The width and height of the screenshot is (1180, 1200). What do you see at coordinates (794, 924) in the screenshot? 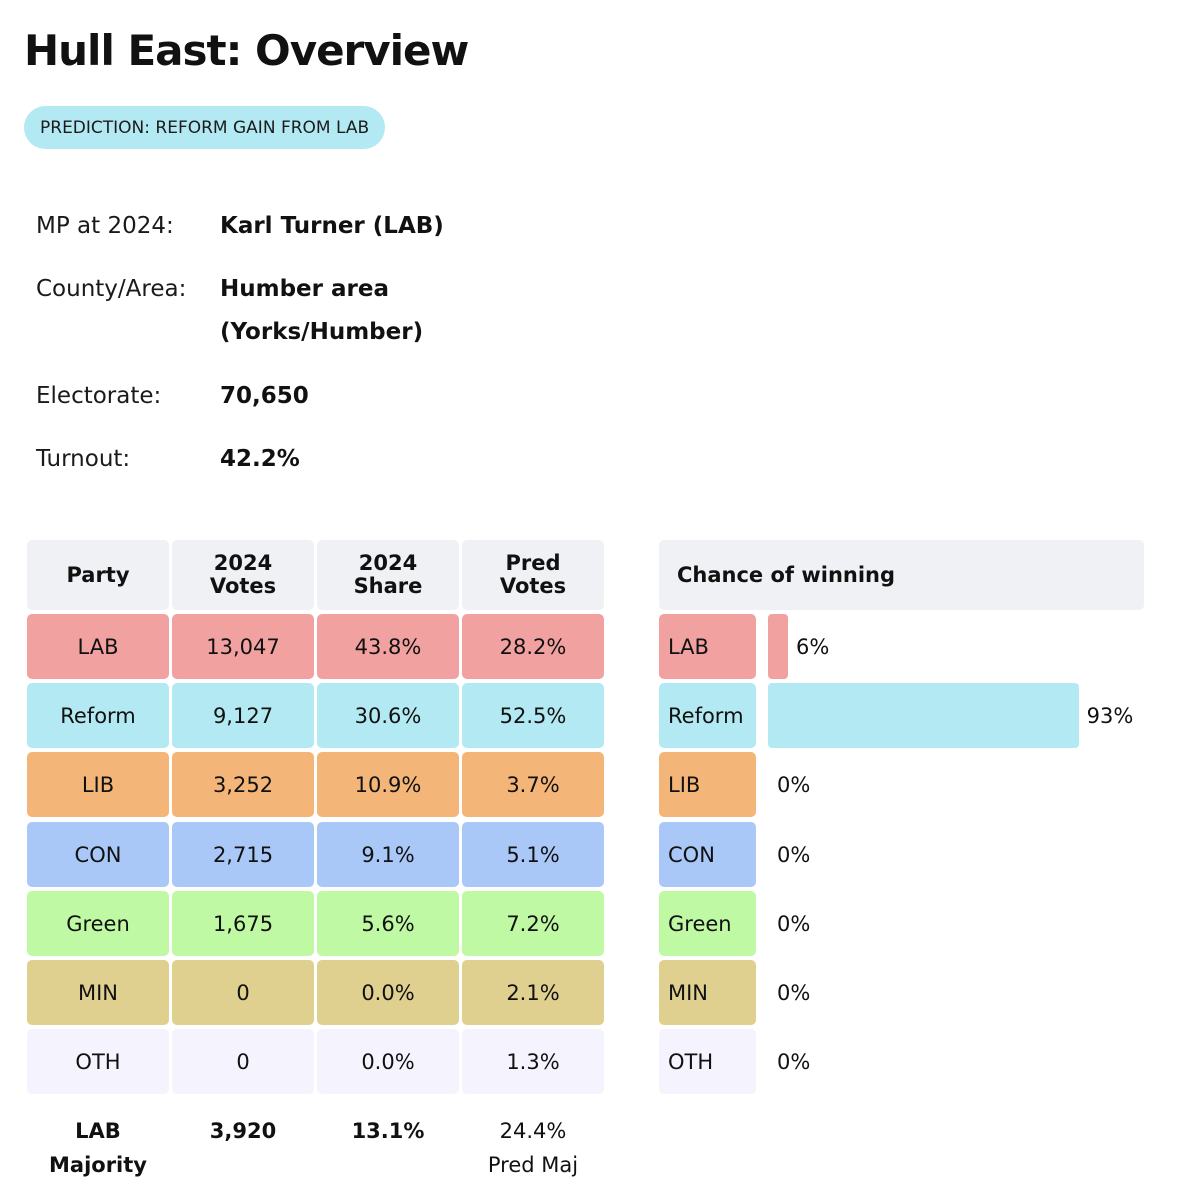
I see `chance-pct-green: 0%` at bounding box center [794, 924].